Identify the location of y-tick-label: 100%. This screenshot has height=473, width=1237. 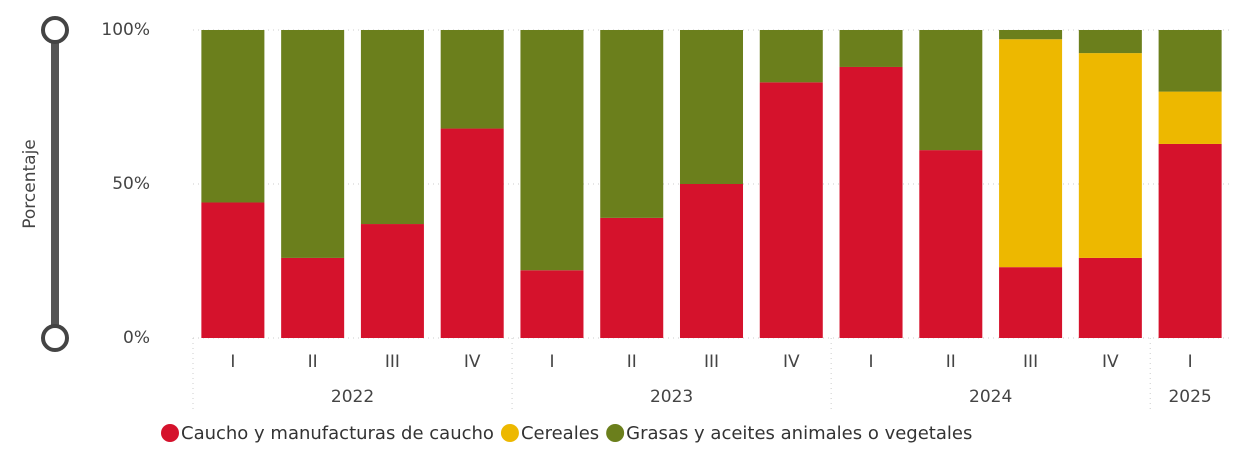
(125, 30).